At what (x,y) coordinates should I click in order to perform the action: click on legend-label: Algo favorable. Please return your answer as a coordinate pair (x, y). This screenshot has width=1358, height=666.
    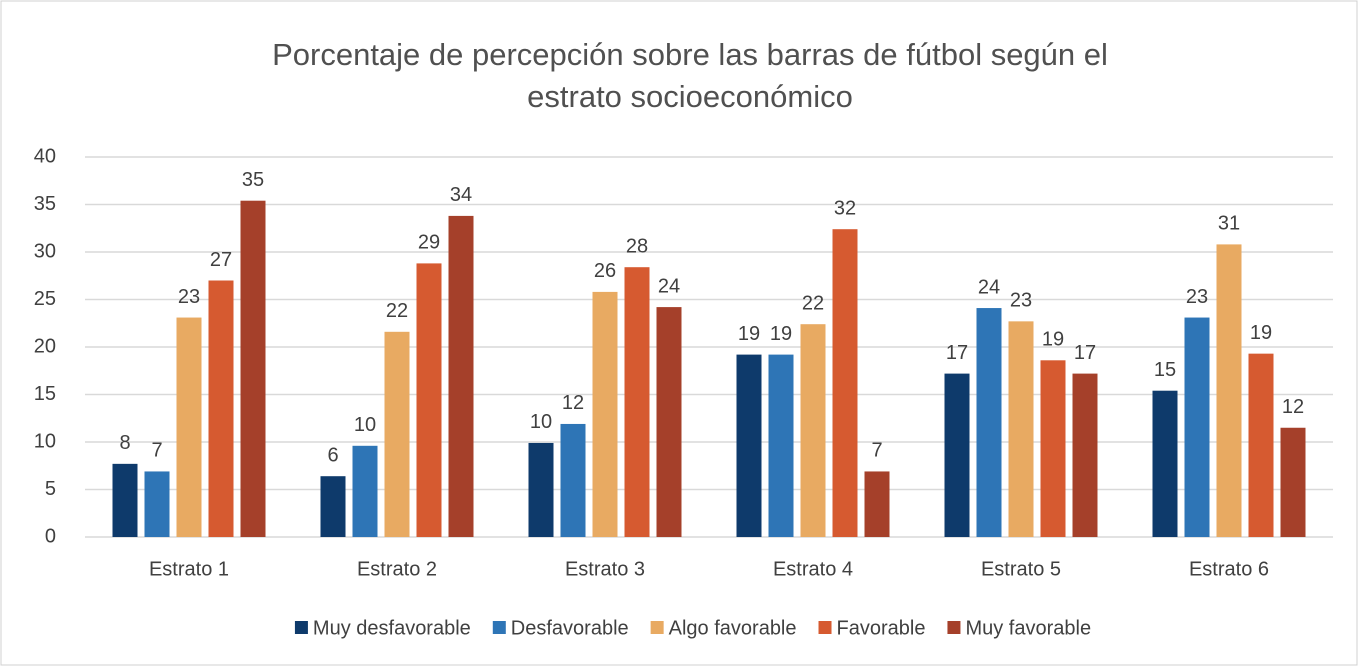
    Looking at the image, I should click on (733, 628).